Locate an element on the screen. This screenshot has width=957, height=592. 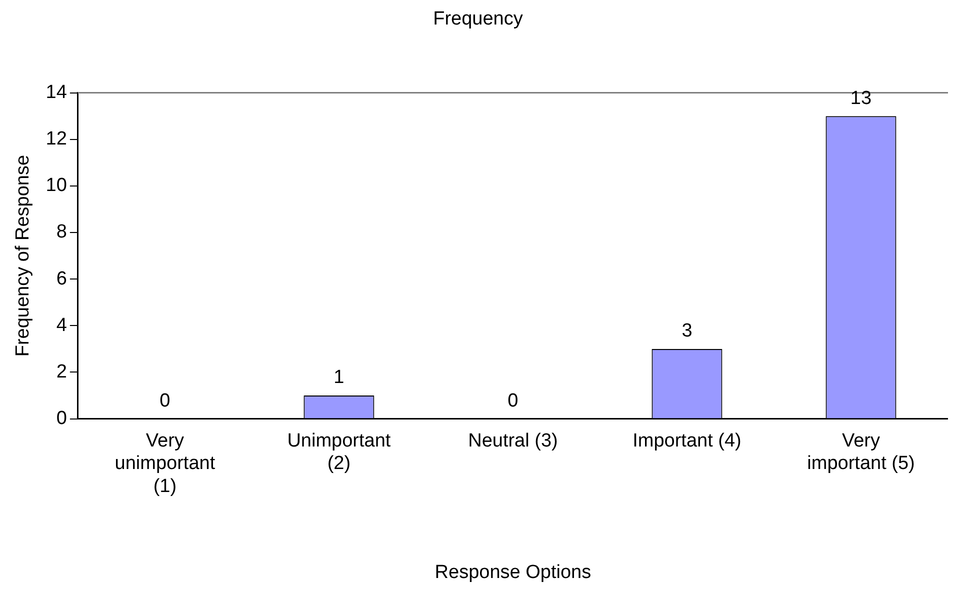
y-tick-label: 4 is located at coordinates (62, 325).